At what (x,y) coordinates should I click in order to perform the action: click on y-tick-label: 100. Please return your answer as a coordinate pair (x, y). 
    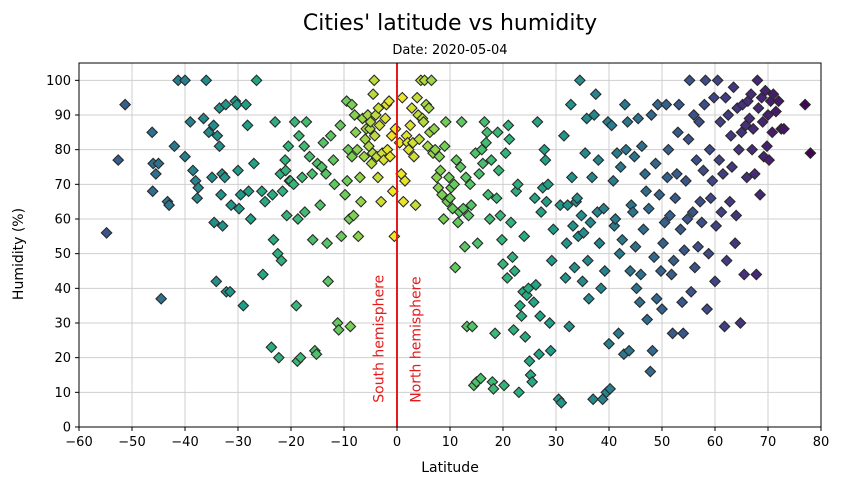
    Looking at the image, I should click on (58, 81).